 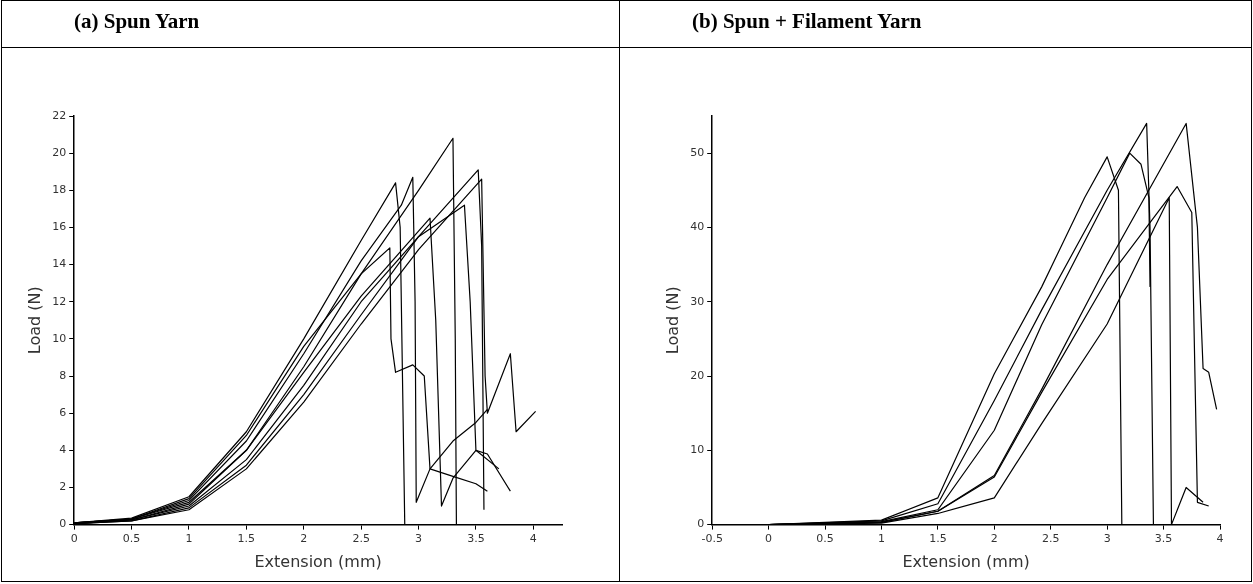 I want to click on x-tick-label: -0.5, so click(x=712, y=539).